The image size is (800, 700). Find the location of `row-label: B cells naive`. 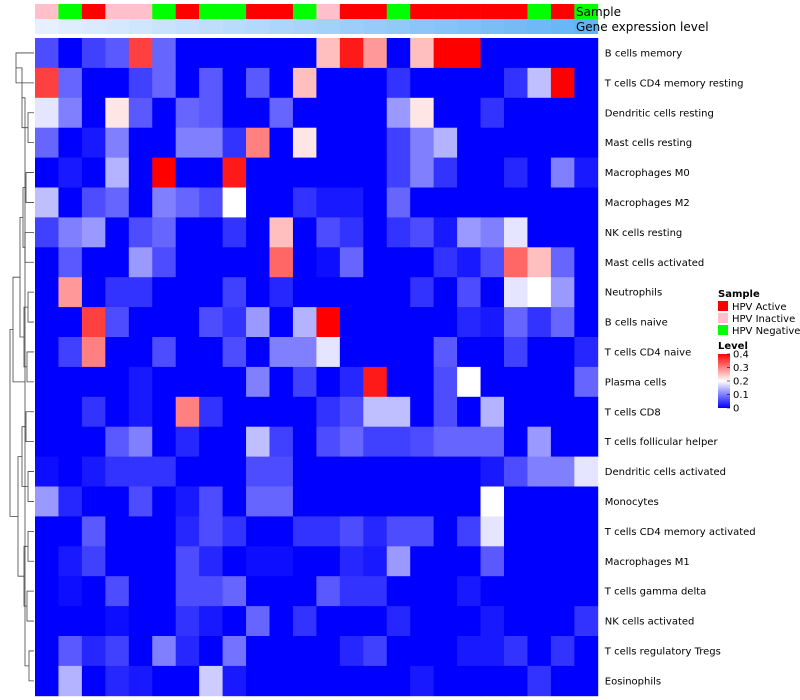

row-label: B cells naive is located at coordinates (636, 323).